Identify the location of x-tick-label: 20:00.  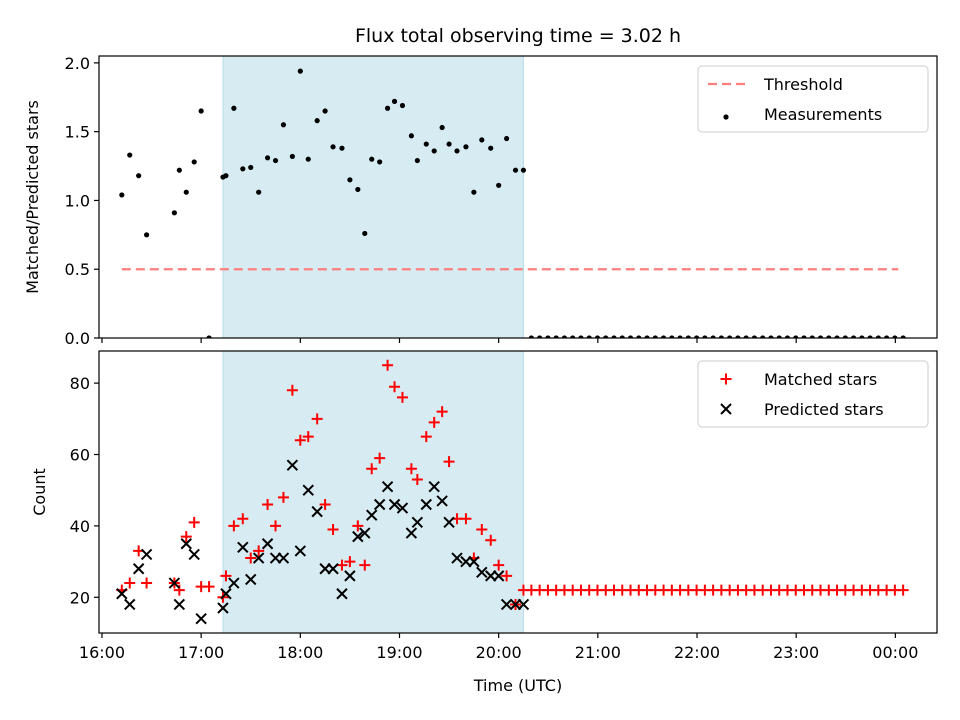
(499, 652).